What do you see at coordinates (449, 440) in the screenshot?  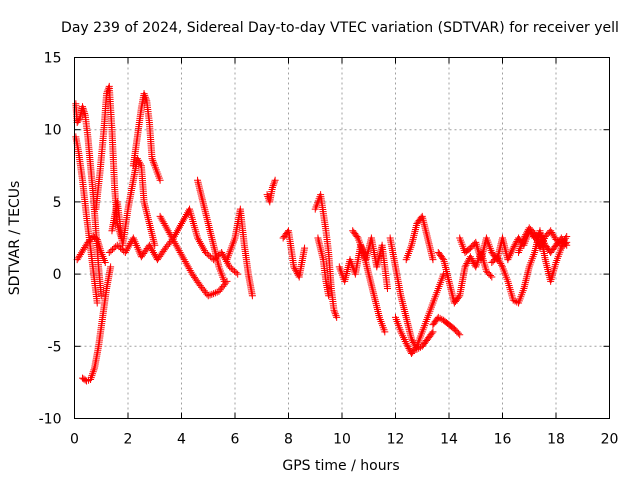 I see `x-tick-label: 14` at bounding box center [449, 440].